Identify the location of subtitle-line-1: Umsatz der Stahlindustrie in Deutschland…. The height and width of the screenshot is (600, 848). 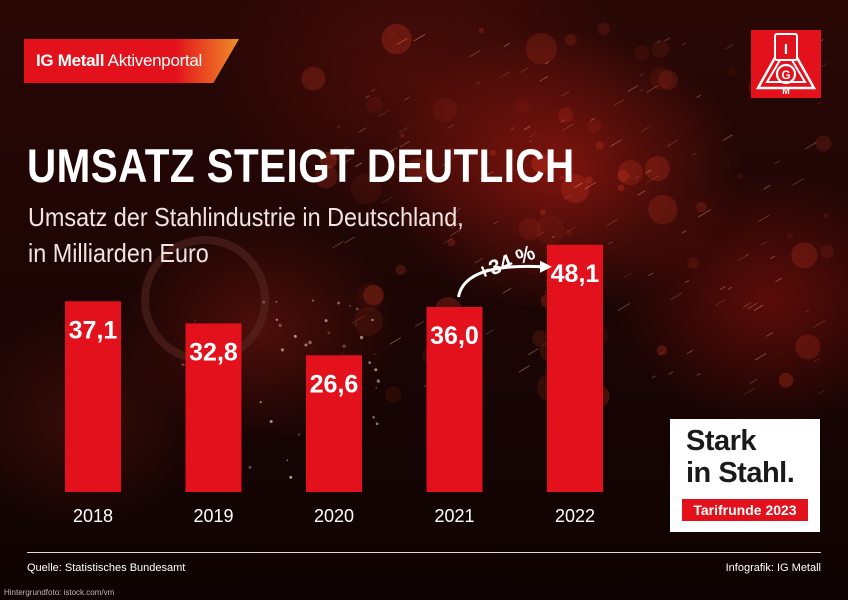
(246, 217).